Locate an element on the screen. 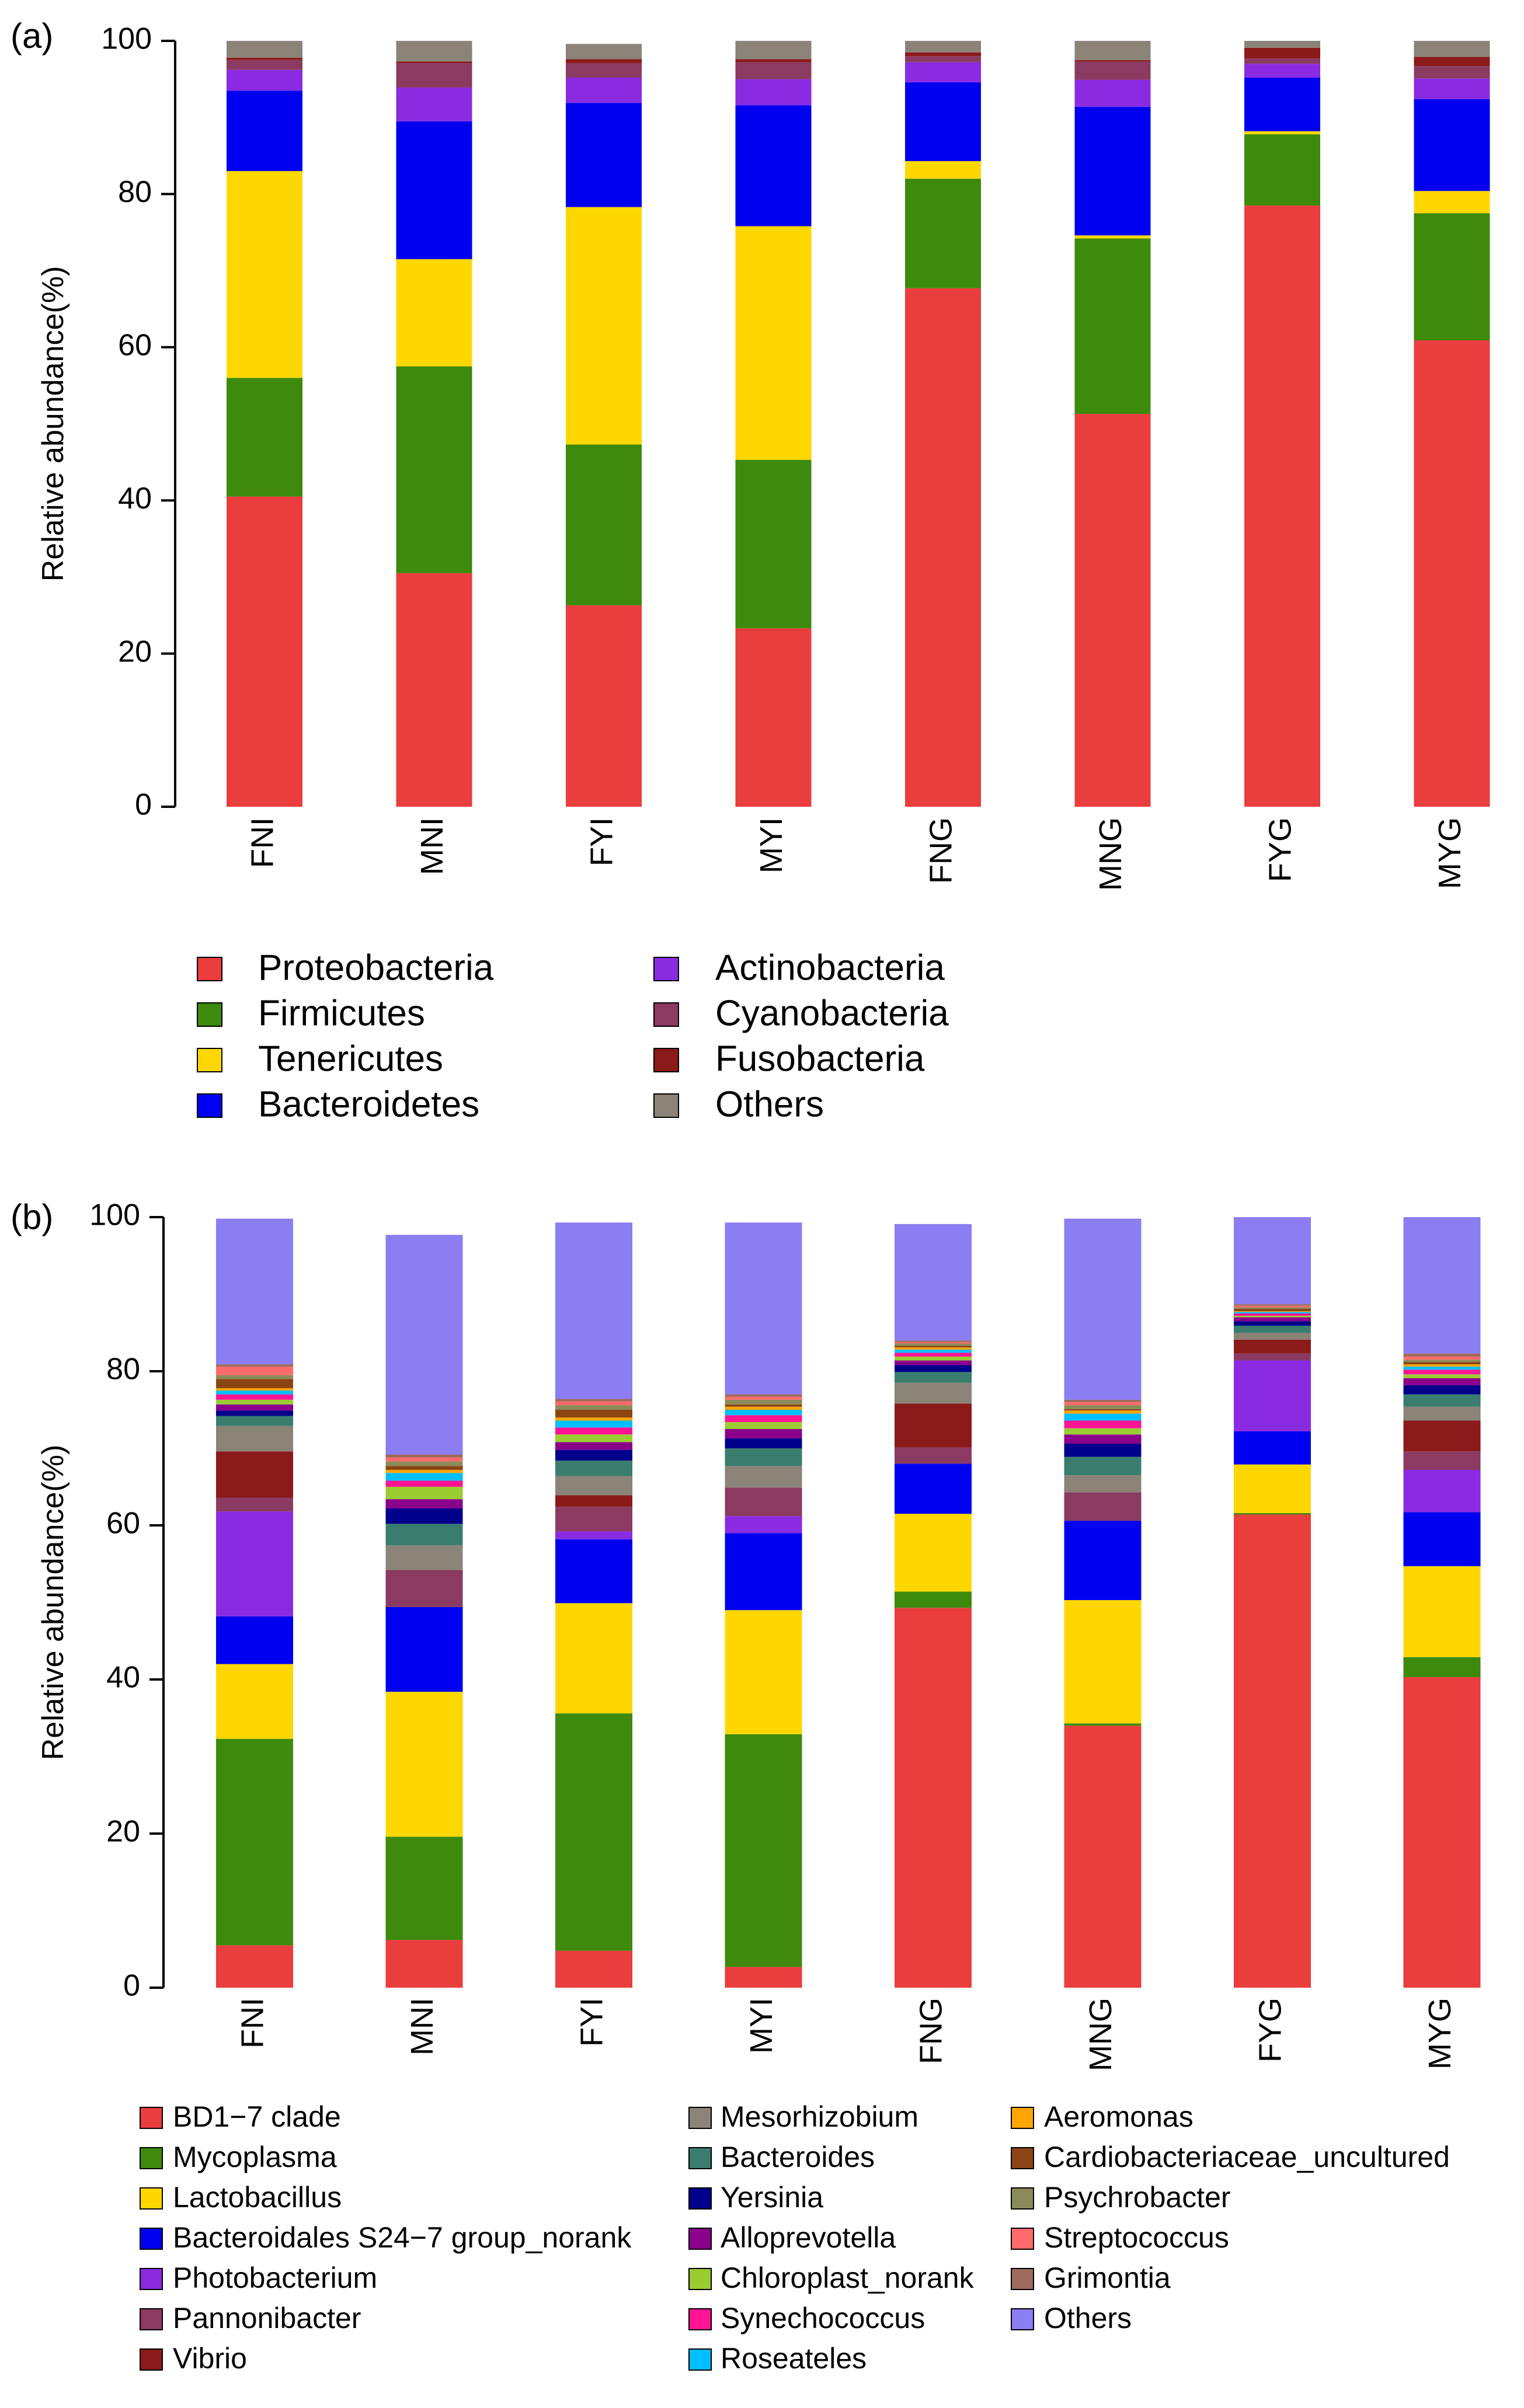  panel-label: (a) is located at coordinates (32, 35).